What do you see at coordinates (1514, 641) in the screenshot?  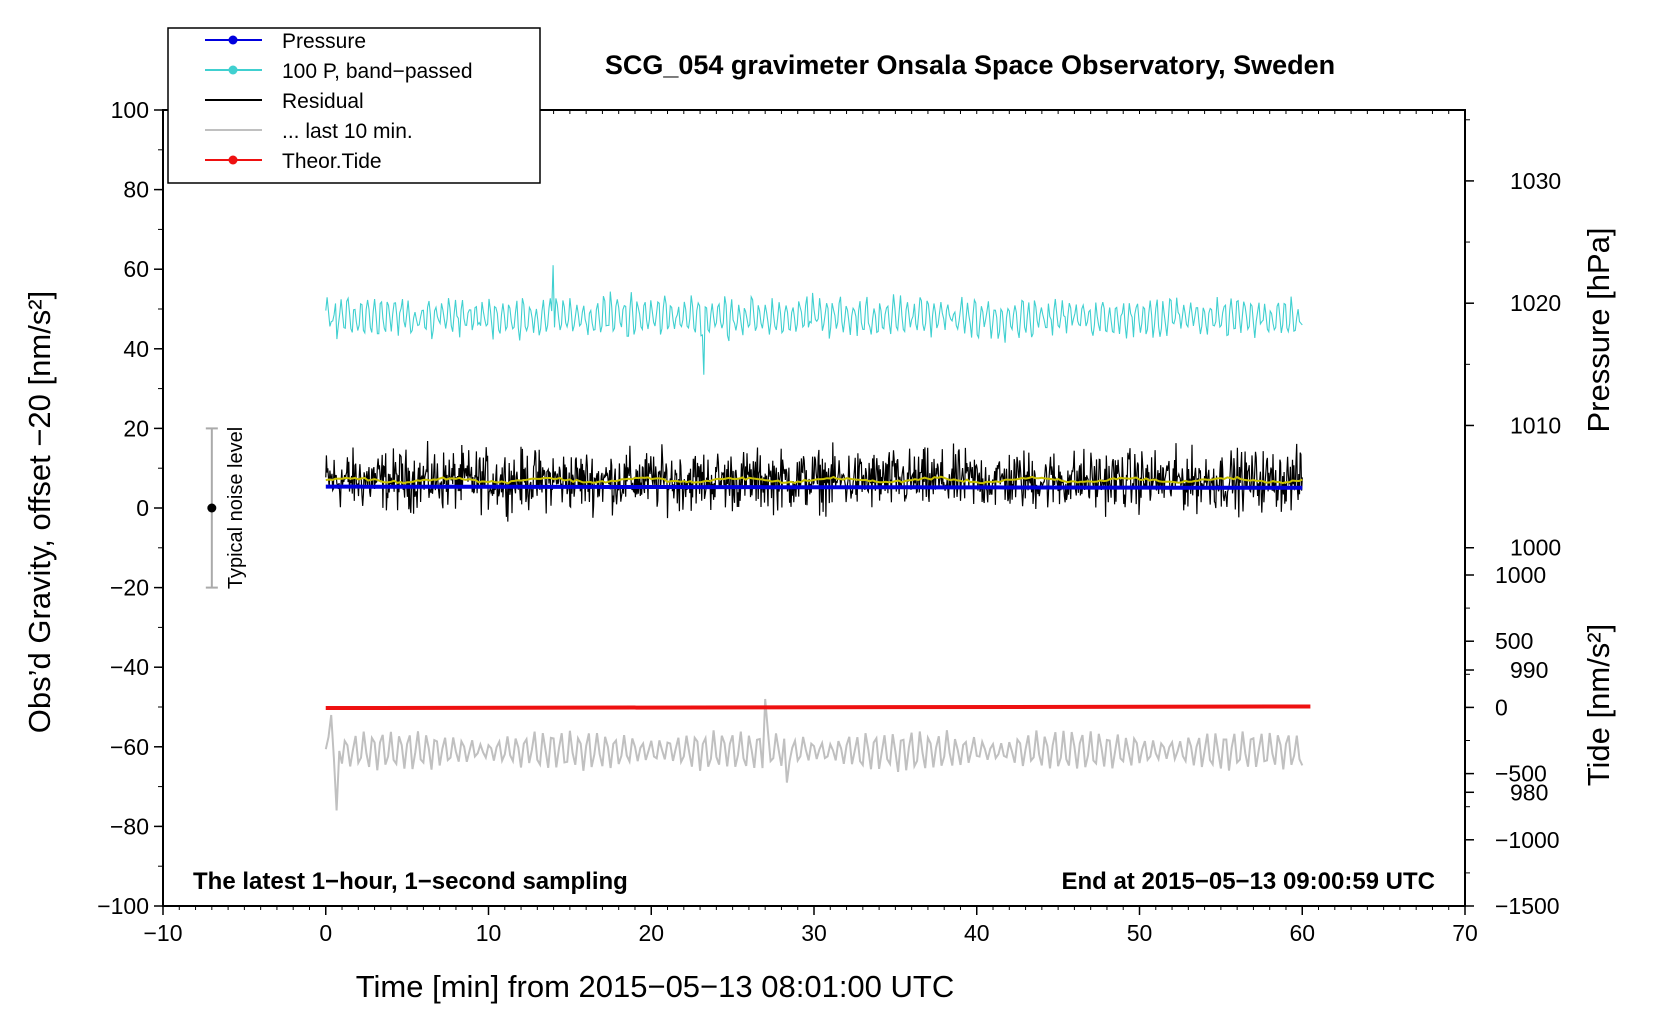 I see `tide-tick-label: 500` at bounding box center [1514, 641].